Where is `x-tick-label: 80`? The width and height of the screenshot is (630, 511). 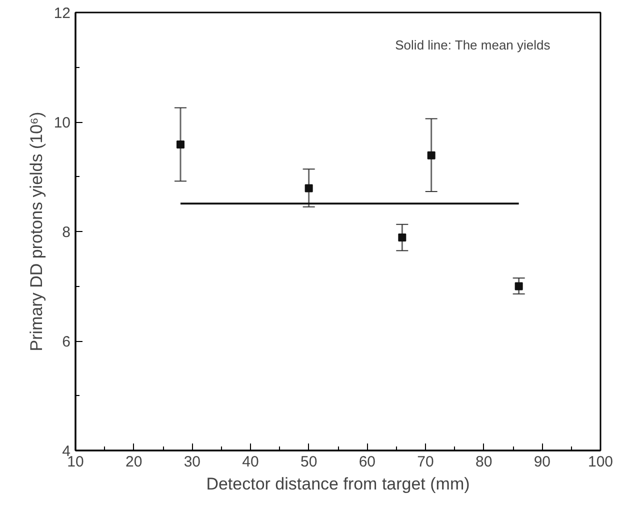 x-tick-label: 80 is located at coordinates (483, 462).